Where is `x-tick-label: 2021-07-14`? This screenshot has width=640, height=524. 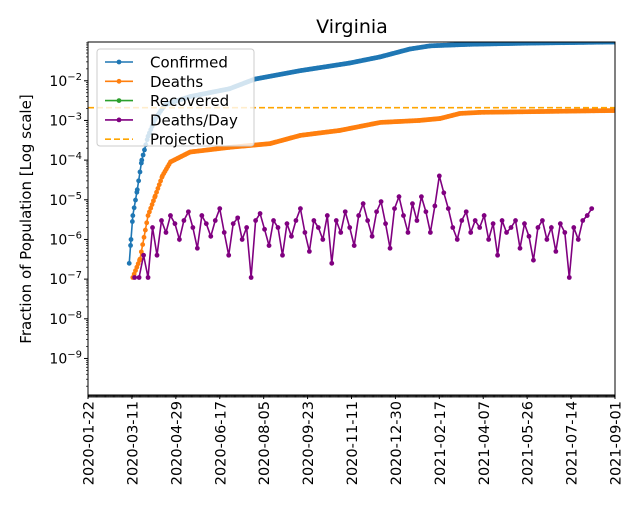
x-tick-label: 2021-07-14 is located at coordinates (573, 443).